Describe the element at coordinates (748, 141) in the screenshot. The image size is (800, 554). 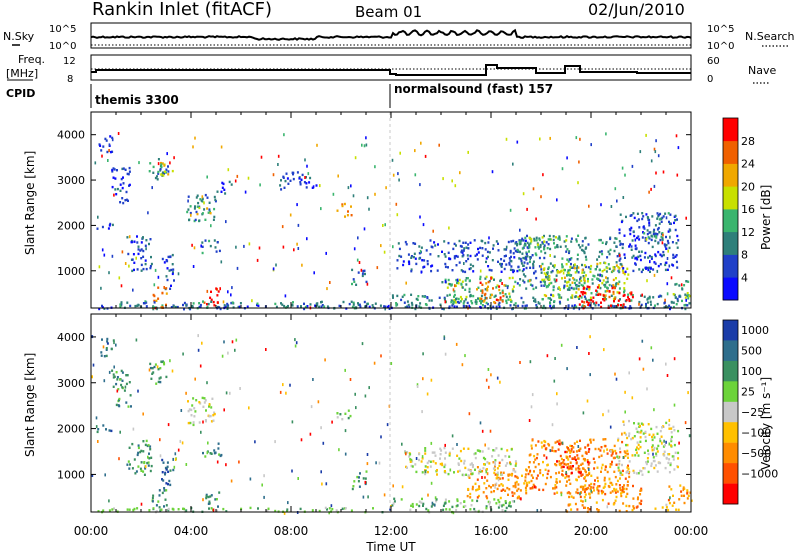
I see `colorbar-tick-label: 28` at that location.